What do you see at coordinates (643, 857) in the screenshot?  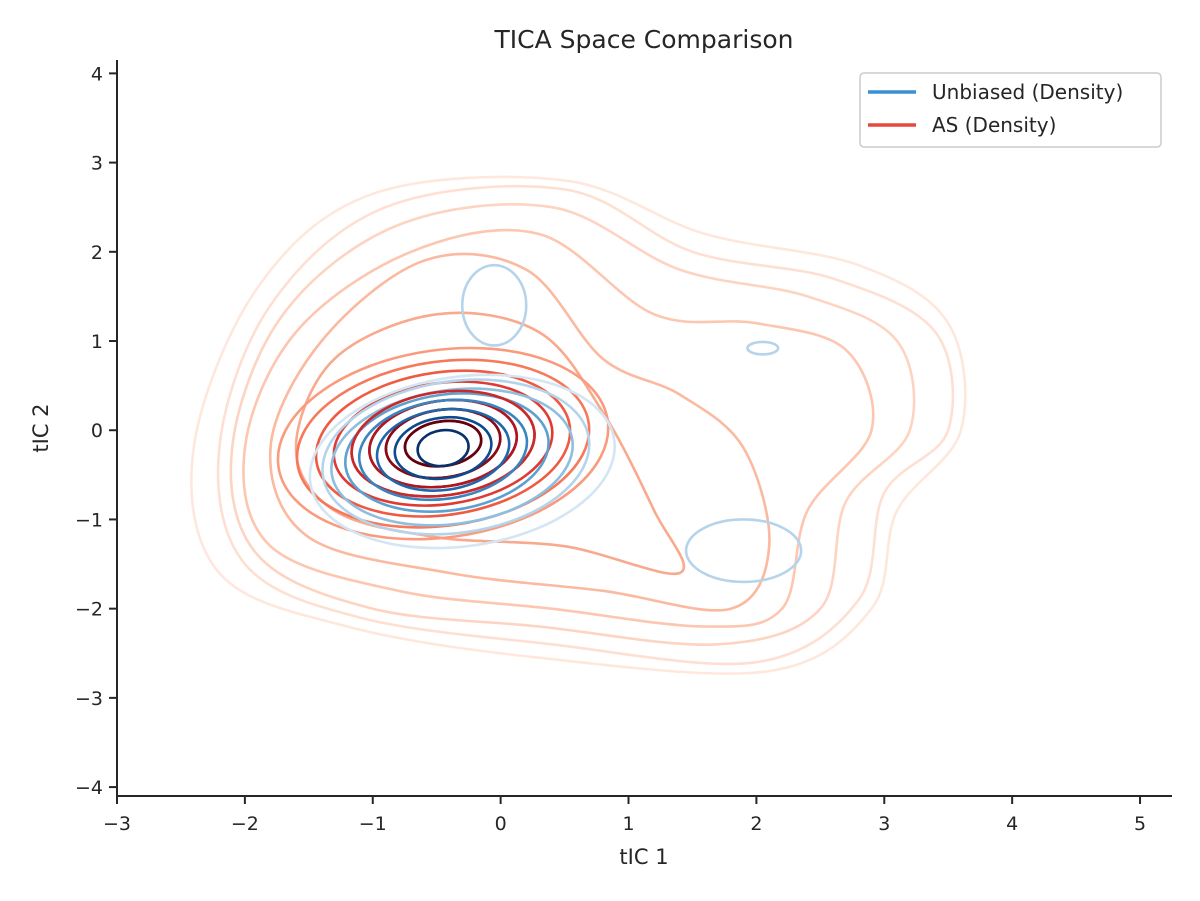 I see `x-axis-title: tIC 1` at bounding box center [643, 857].